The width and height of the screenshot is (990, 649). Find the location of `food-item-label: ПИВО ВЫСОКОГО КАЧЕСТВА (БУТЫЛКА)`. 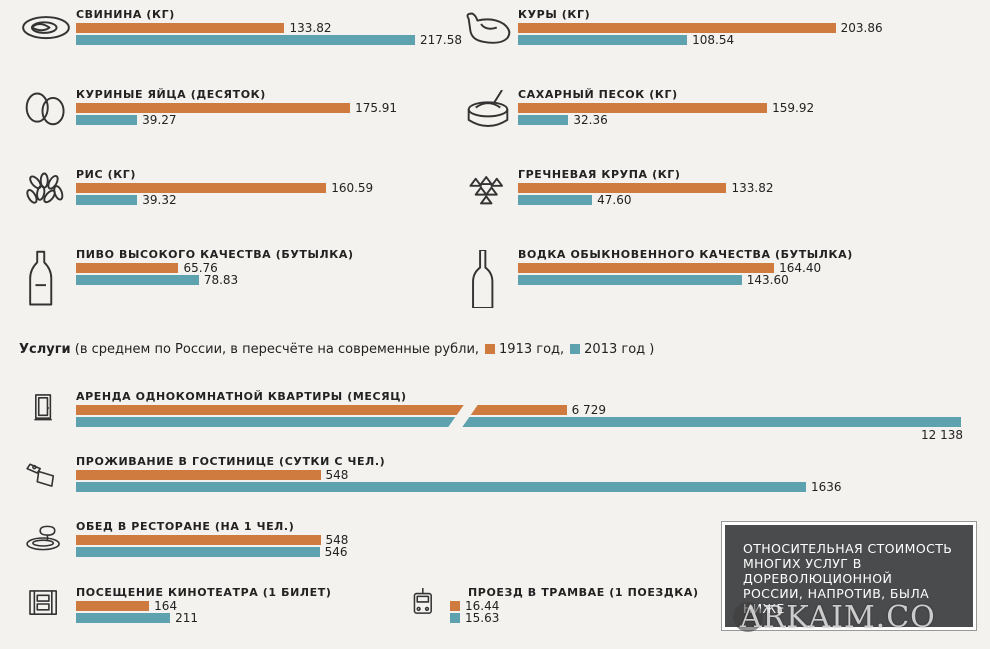

food-item-label: ПИВО ВЫСОКОГО КАЧЕСТВА (БУТЫЛКА) is located at coordinates (215, 254).